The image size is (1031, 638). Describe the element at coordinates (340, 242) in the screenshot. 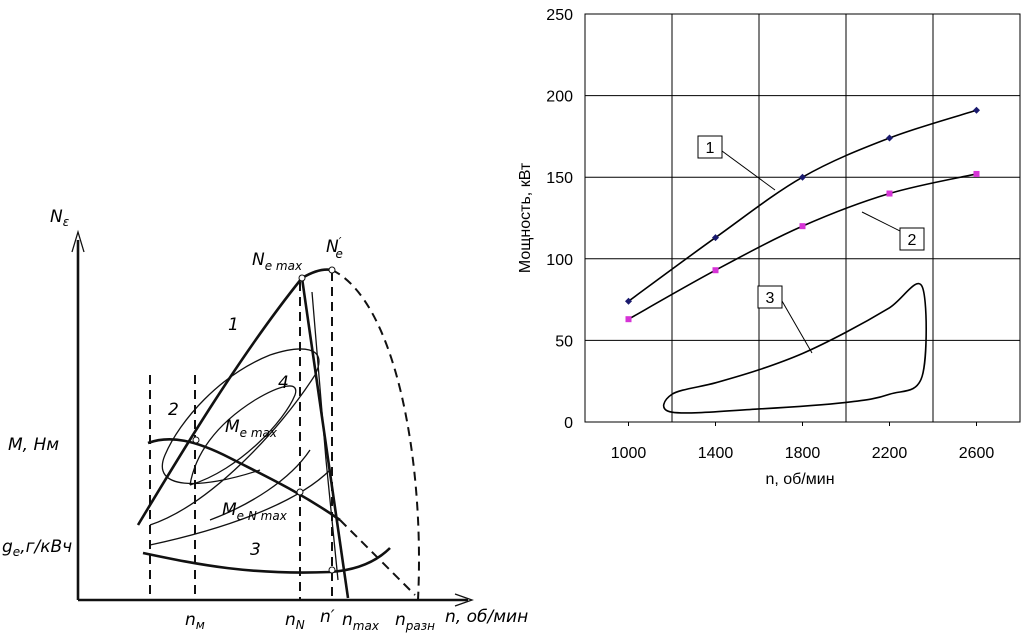

I see `label-sup: ′` at that location.